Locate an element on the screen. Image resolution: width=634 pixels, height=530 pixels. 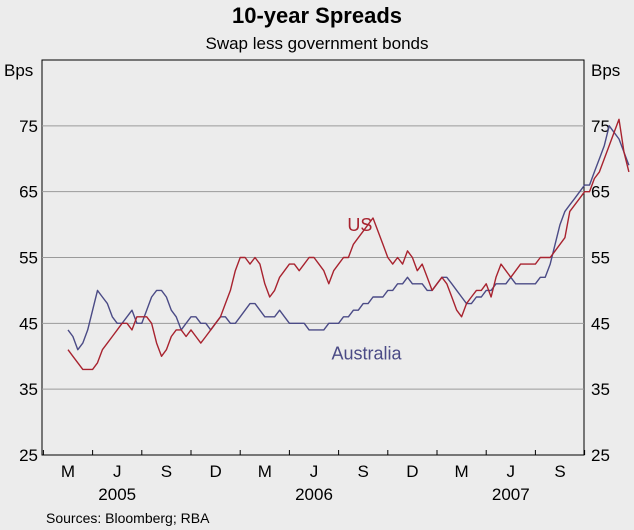
y-tick-right: 55 is located at coordinates (600, 258).